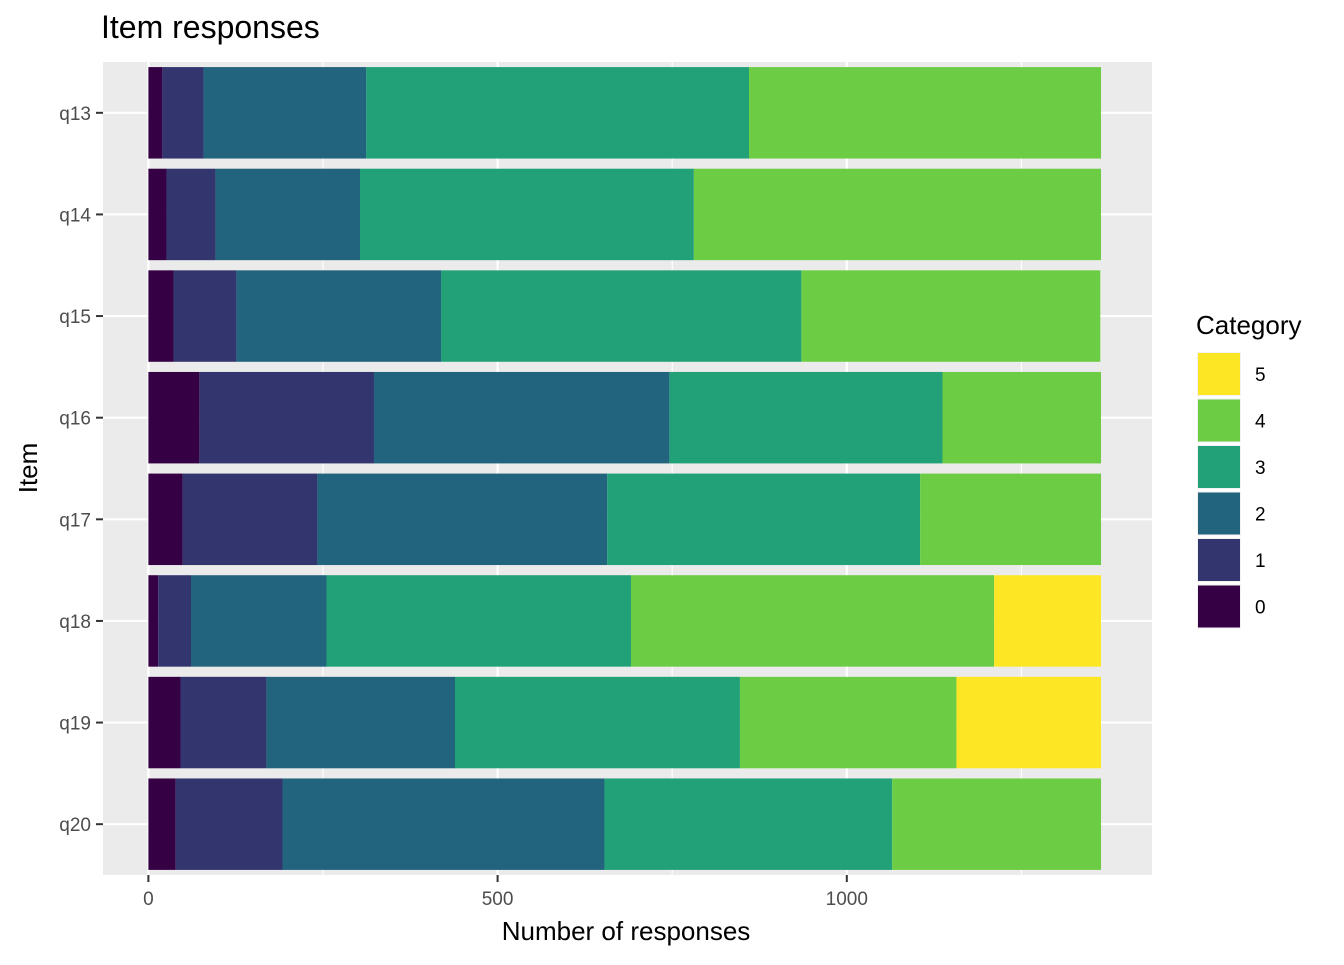 The width and height of the screenshot is (1344, 965). I want to click on y-tick-label: q13, so click(75, 114).